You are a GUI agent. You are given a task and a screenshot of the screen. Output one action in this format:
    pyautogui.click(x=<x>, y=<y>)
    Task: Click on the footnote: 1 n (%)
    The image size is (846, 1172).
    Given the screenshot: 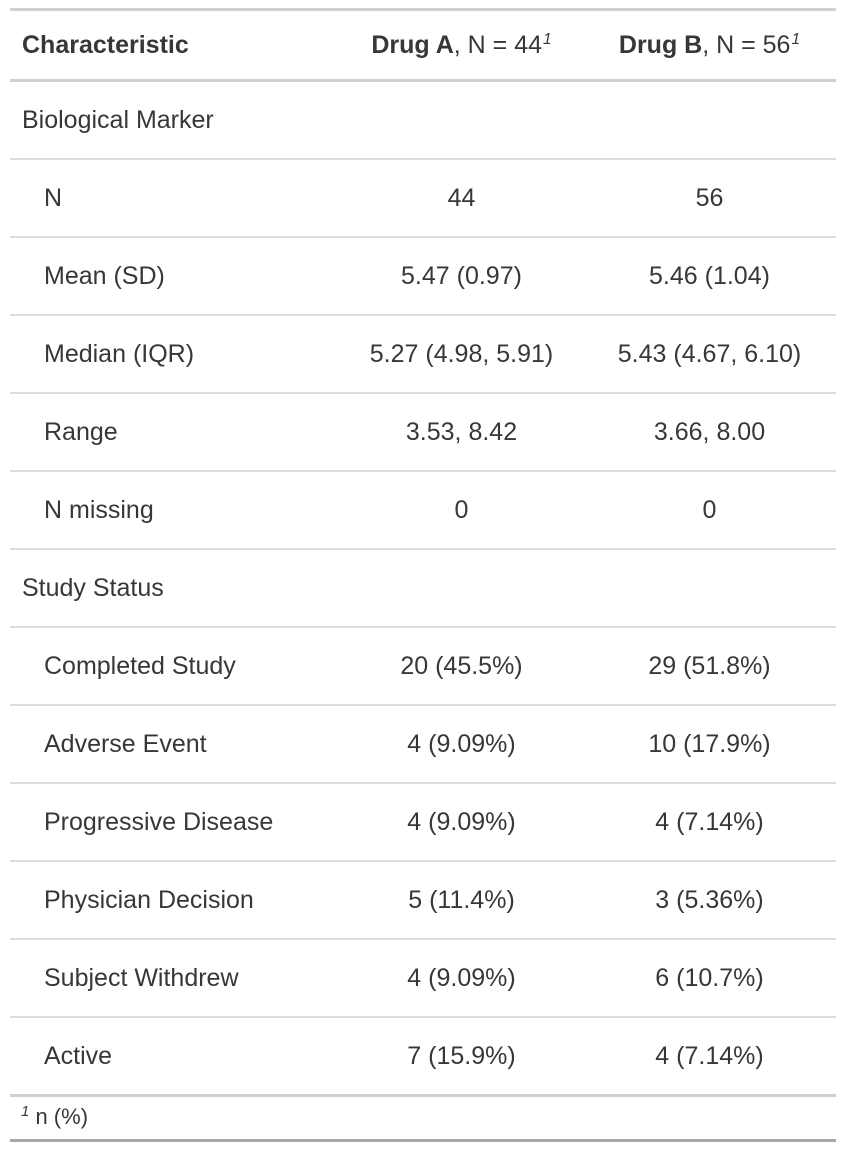 What is the action you would take?
    pyautogui.click(x=423, y=1118)
    